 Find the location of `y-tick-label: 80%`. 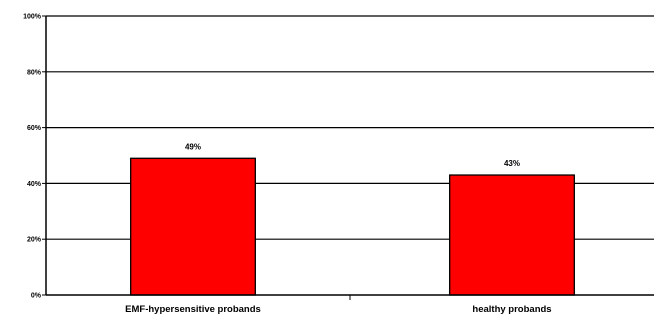

y-tick-label: 80% is located at coordinates (34, 72).